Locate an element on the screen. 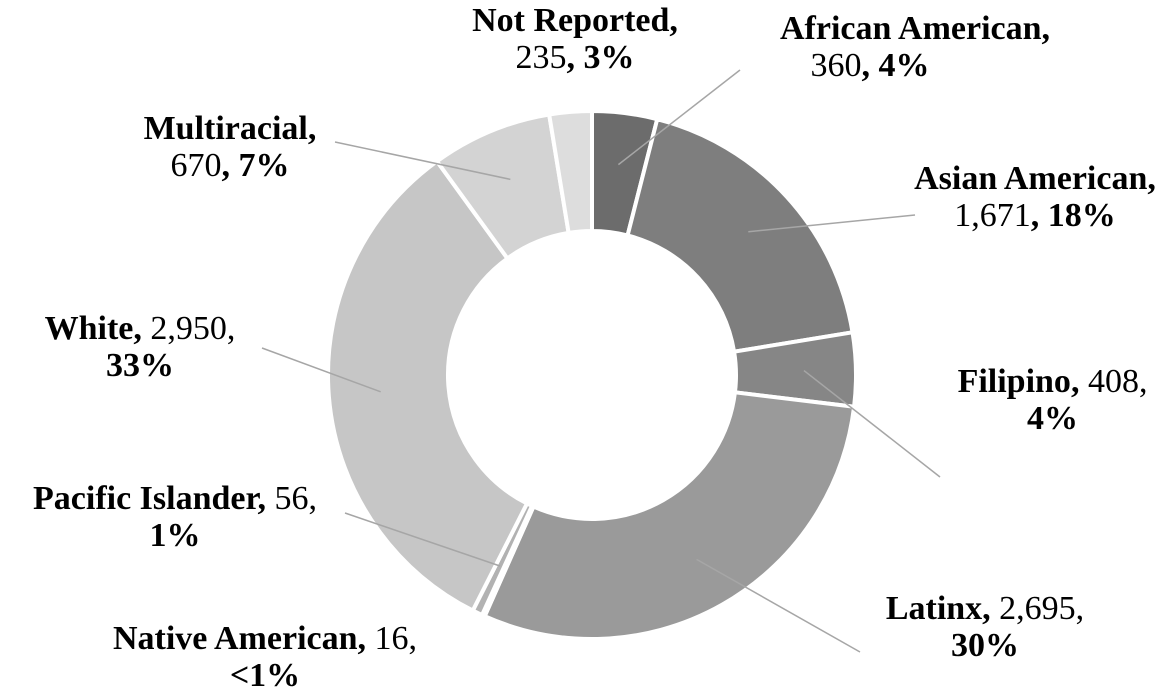 The width and height of the screenshot is (1167, 694). label-count: 16 is located at coordinates (391, 638).